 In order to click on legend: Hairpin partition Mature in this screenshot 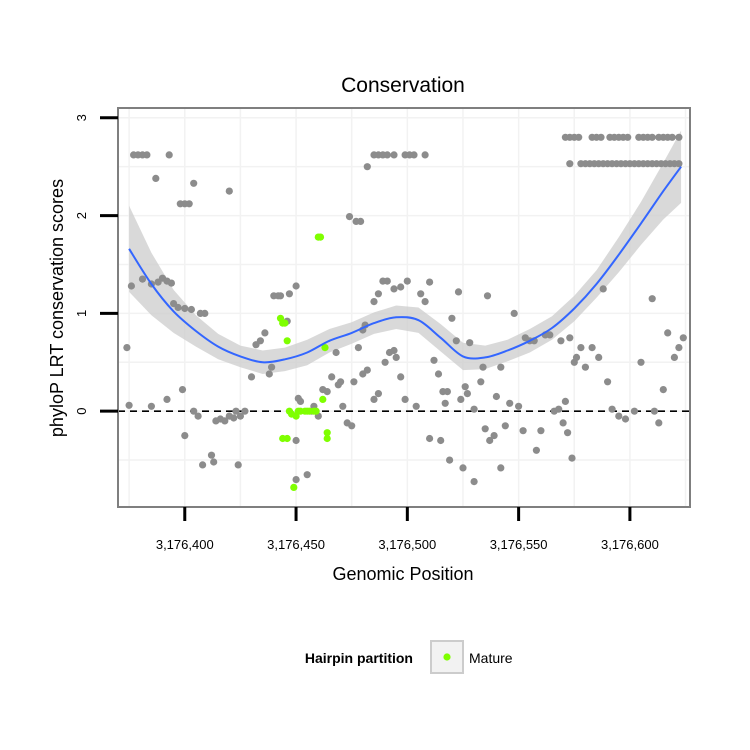, I will do `click(409, 657)`.